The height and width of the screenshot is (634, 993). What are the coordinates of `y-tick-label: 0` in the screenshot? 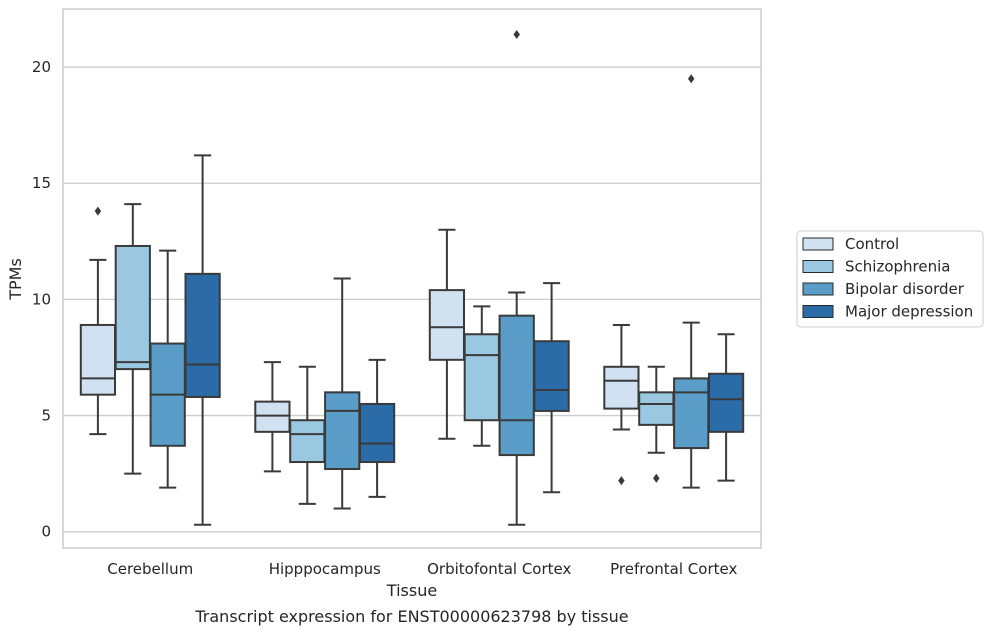 It's located at (46, 532).